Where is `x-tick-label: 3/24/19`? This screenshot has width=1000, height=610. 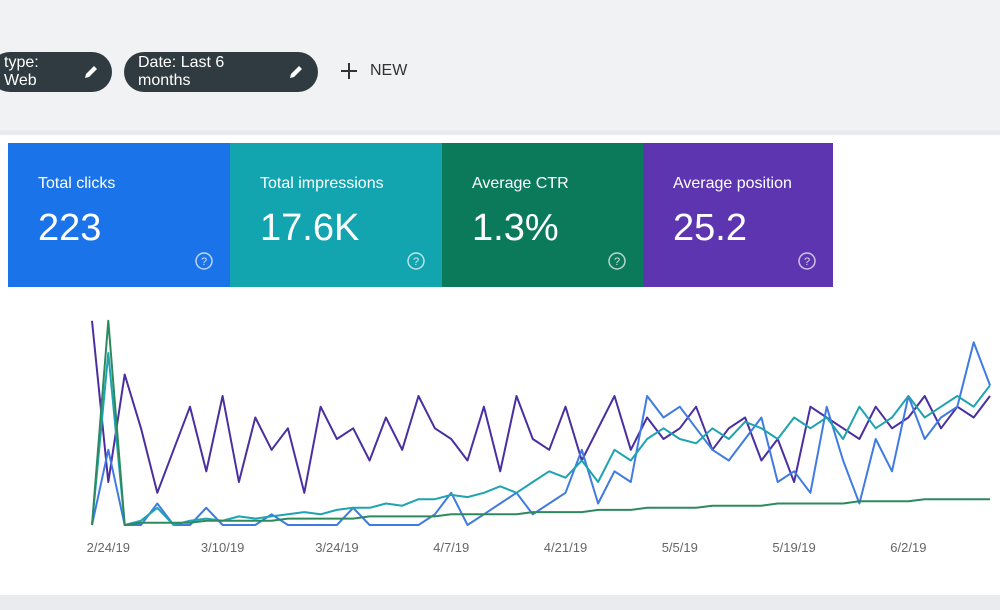 x-tick-label: 3/24/19 is located at coordinates (336, 547).